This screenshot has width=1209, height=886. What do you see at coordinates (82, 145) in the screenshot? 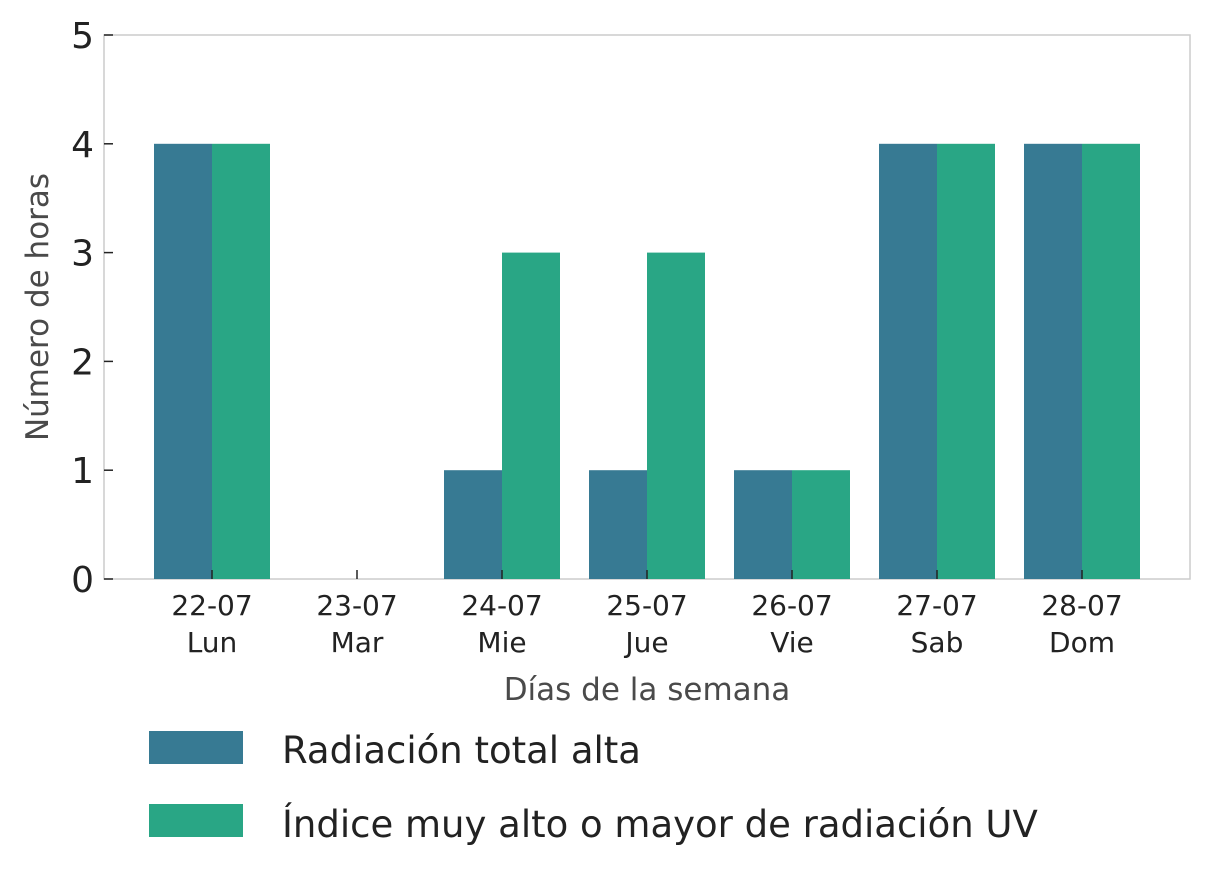
I see `y-tick-label-4: 4` at bounding box center [82, 145].